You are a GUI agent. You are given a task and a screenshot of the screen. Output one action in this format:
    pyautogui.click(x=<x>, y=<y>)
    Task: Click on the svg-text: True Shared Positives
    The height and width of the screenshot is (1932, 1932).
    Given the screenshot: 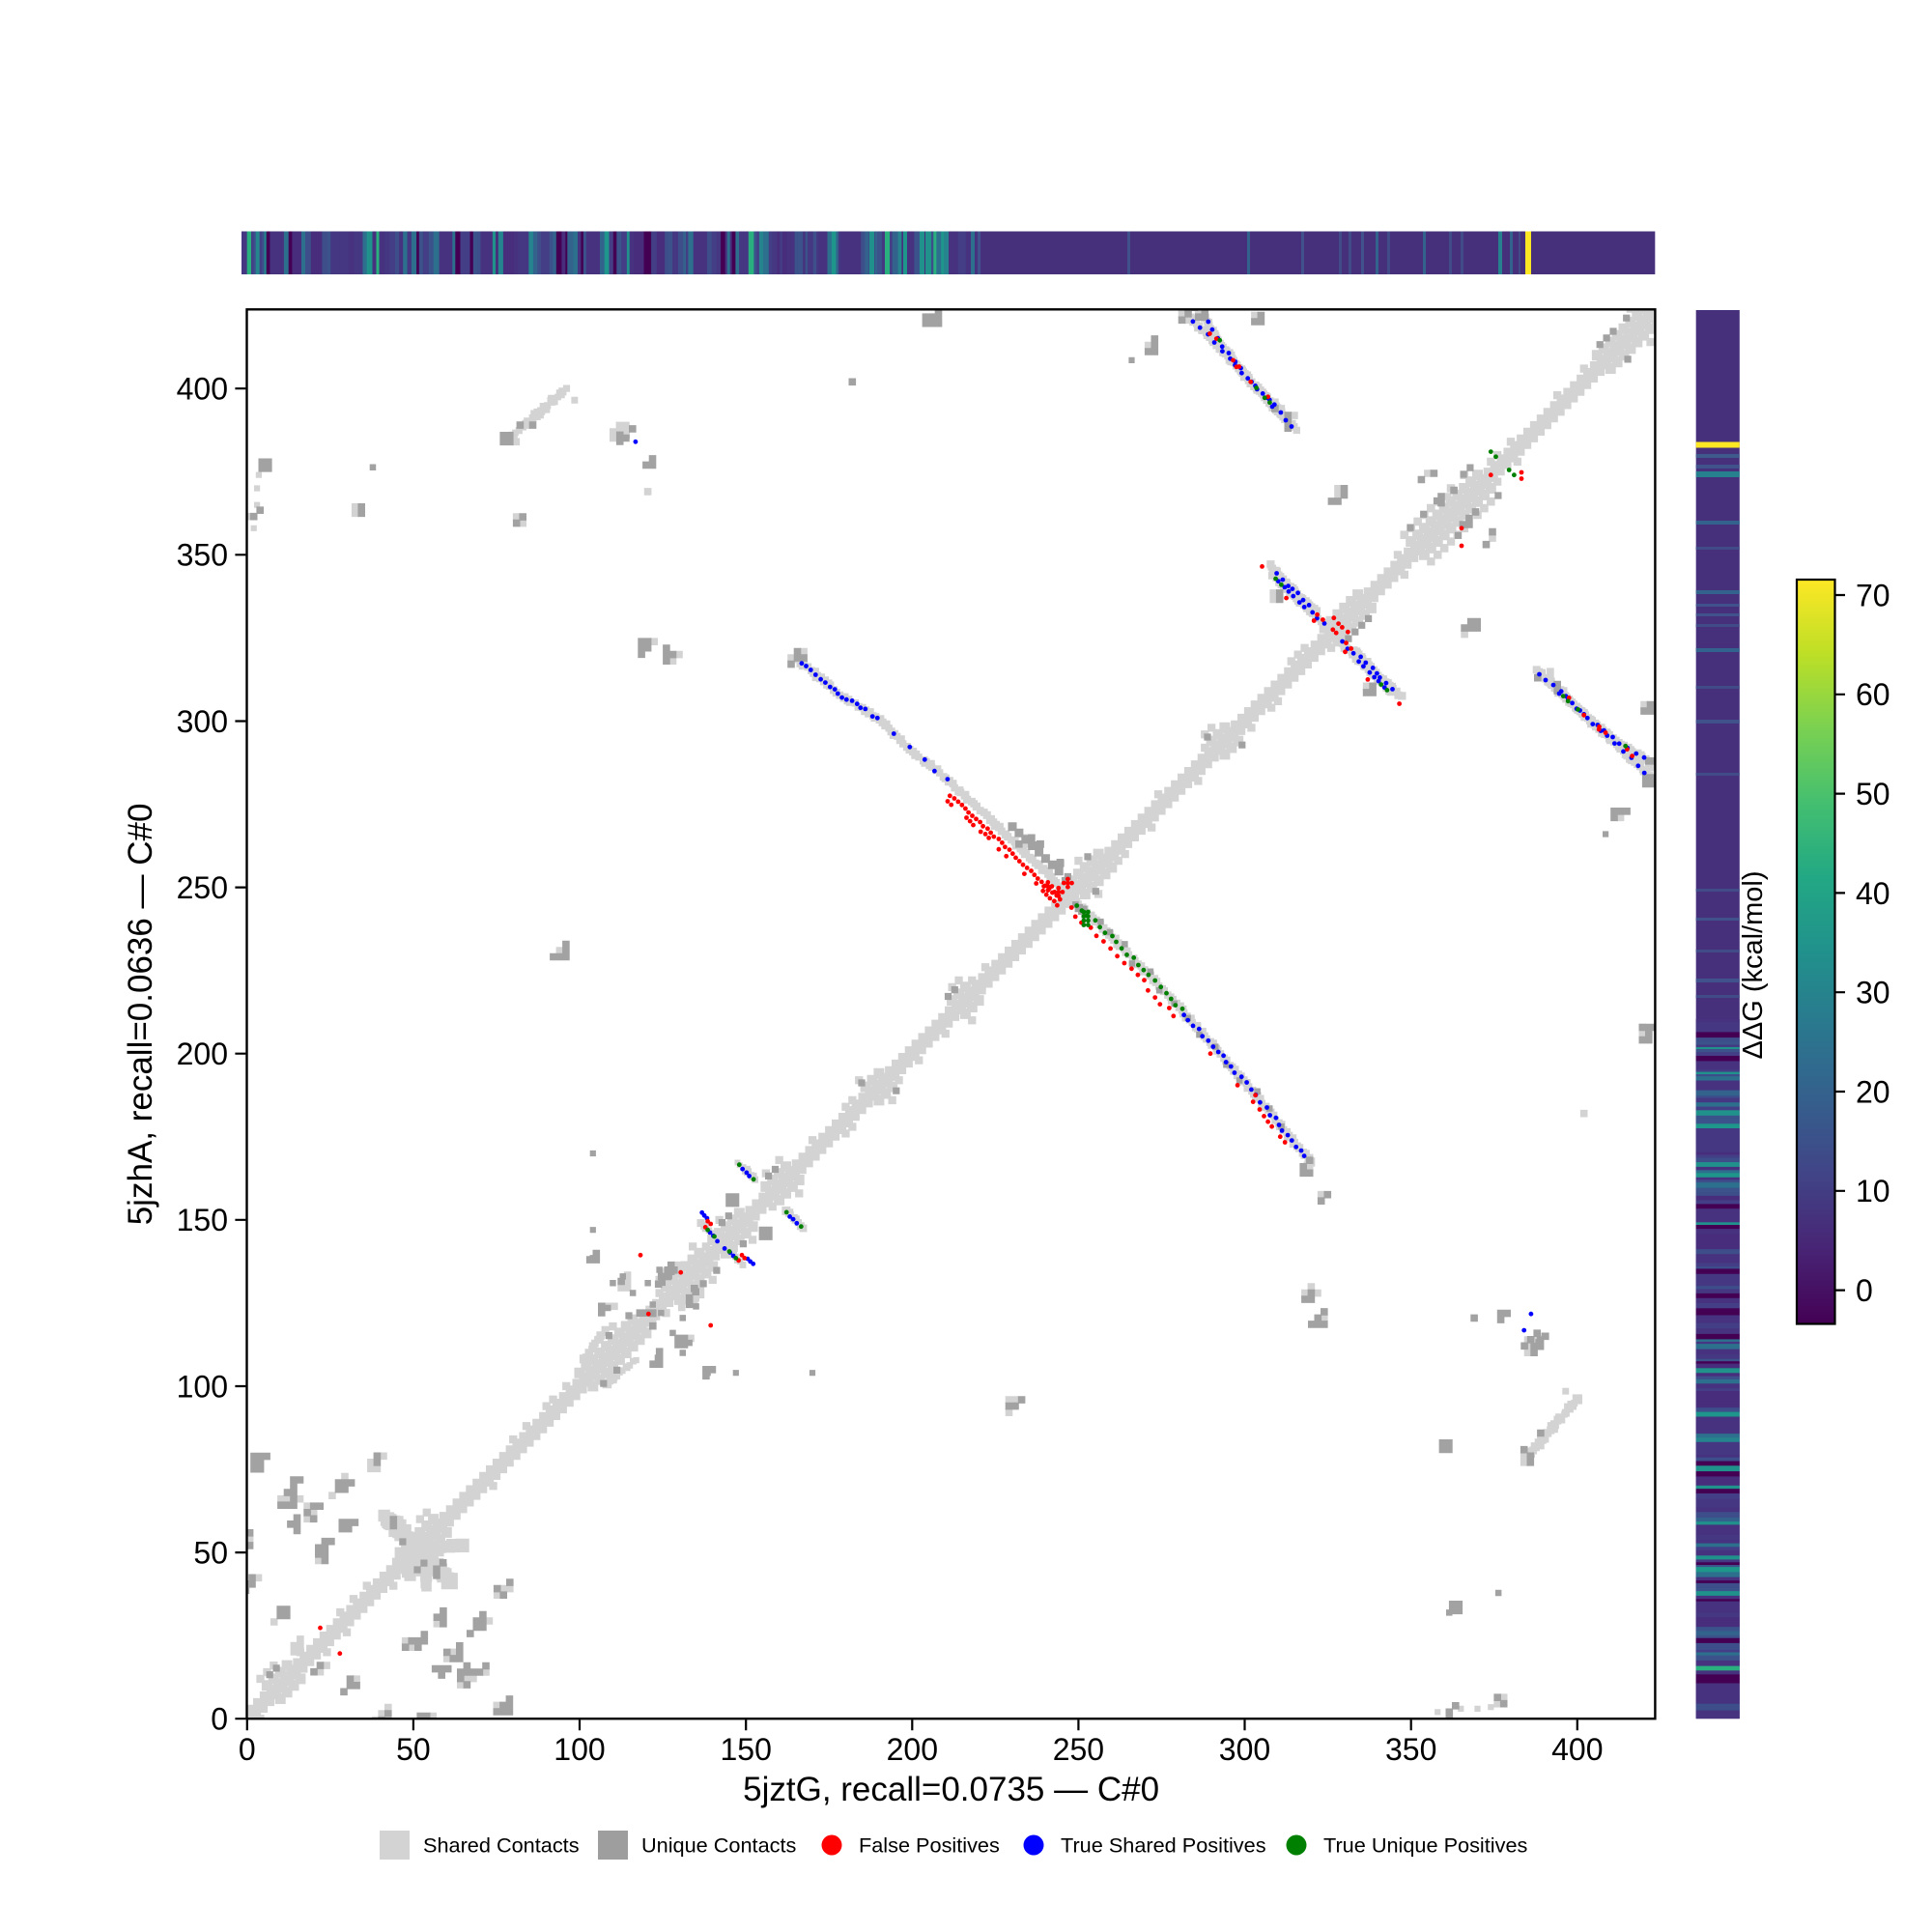 What is the action you would take?
    pyautogui.click(x=1163, y=1845)
    